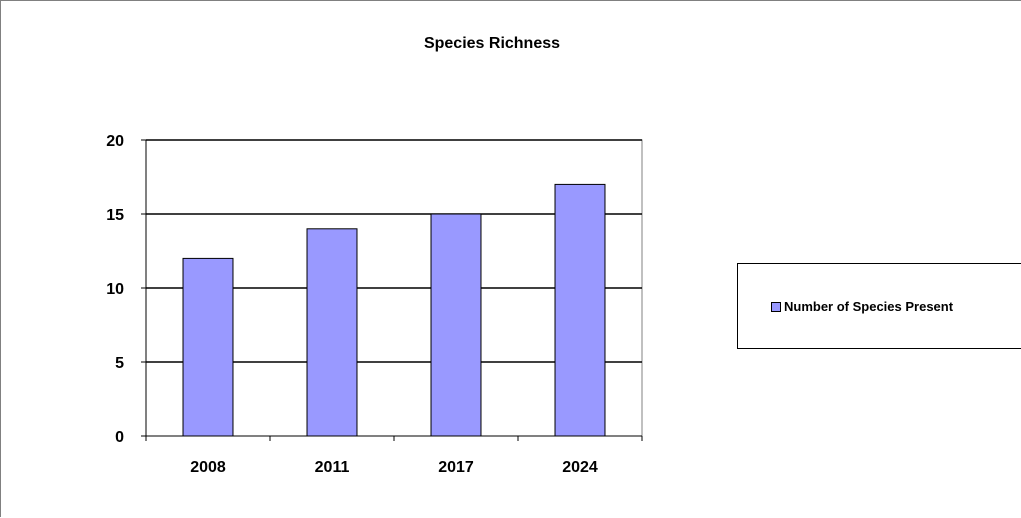 This screenshot has height=518, width=1021. I want to click on x-tick-label: 2011, so click(332, 467).